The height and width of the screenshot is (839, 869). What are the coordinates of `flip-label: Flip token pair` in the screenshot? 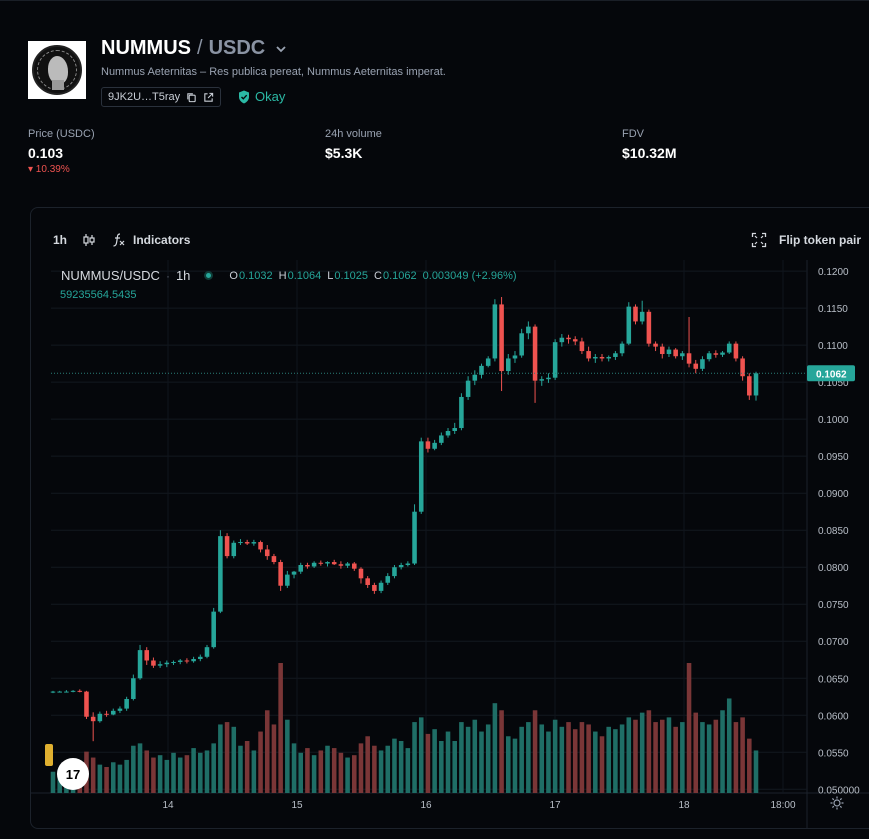 It's located at (819, 240).